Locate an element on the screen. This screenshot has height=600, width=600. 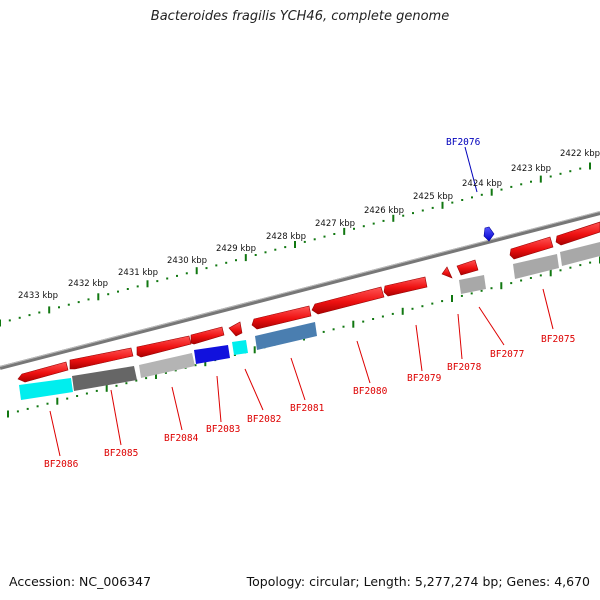
gene-label: BF2081 is located at coordinates (307, 408).